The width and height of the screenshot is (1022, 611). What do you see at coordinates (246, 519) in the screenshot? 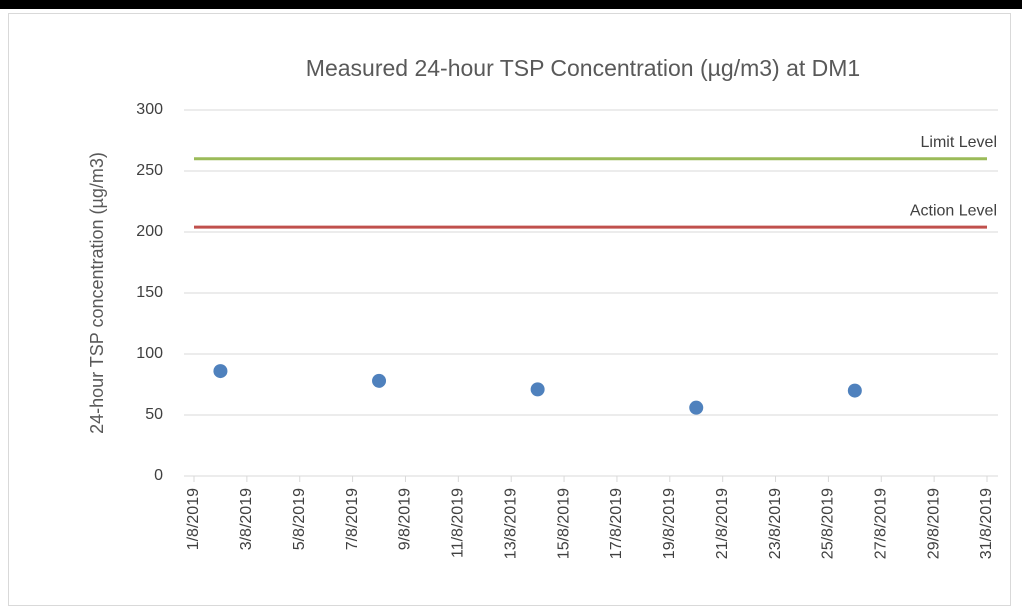
I see `x-tick-label: 3/8/2019` at bounding box center [246, 519].